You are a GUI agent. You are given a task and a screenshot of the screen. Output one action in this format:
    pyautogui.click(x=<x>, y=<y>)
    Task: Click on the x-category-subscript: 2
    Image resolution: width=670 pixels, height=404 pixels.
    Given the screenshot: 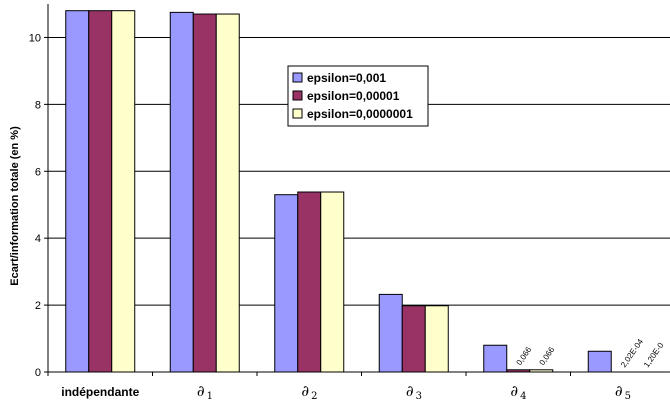 What is the action you would take?
    pyautogui.click(x=314, y=396)
    